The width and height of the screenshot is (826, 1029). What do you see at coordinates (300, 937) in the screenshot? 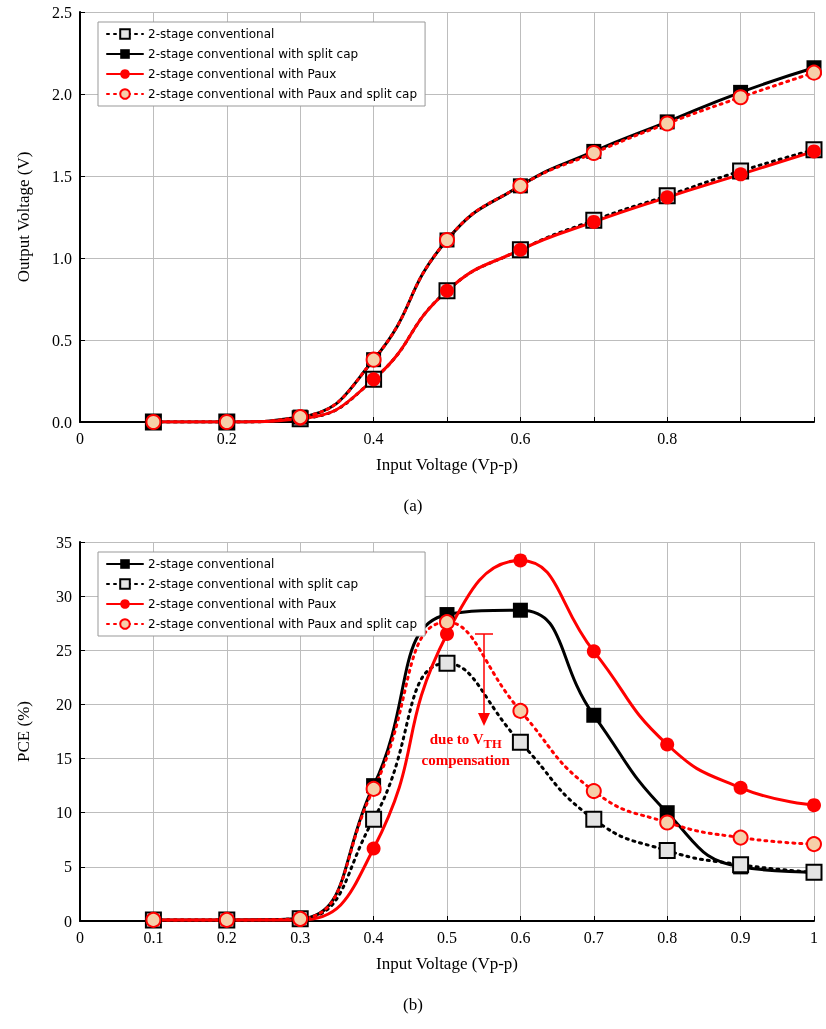
I see `x-tick-label: 0.3` at bounding box center [300, 937].